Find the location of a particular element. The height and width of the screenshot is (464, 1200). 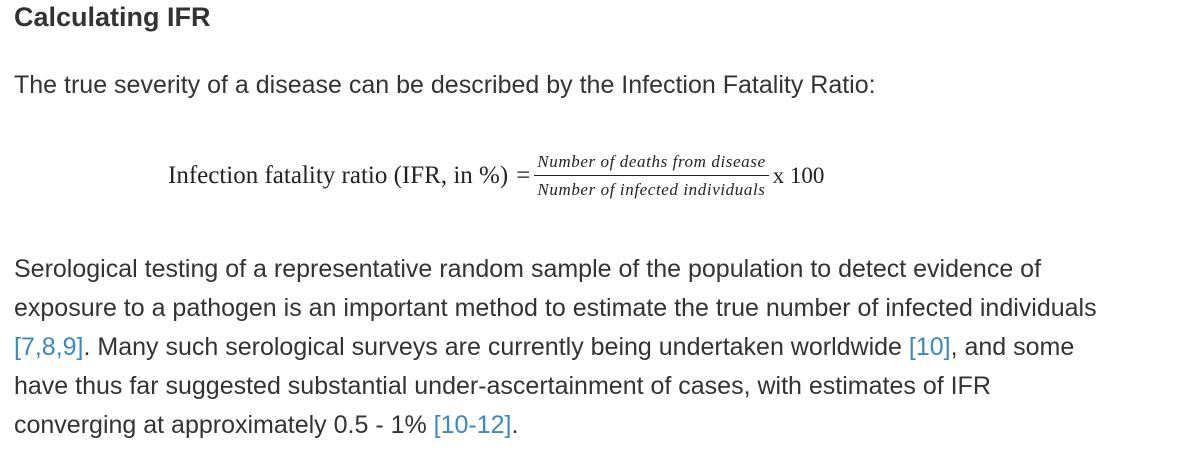

formula-multiplier: x 100 is located at coordinates (798, 175).